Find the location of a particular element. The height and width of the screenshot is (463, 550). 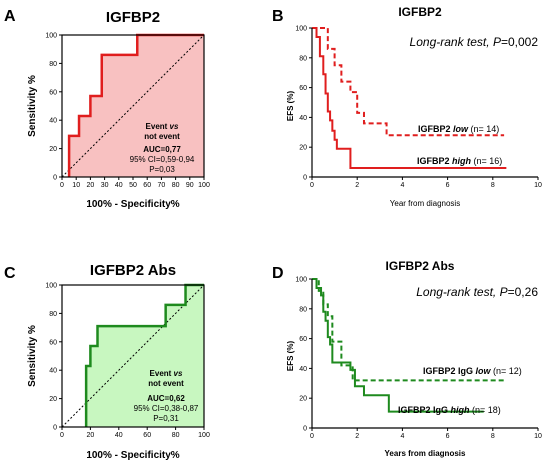

test-label-d: Long-rank test, P=0,26 is located at coordinates (477, 292).